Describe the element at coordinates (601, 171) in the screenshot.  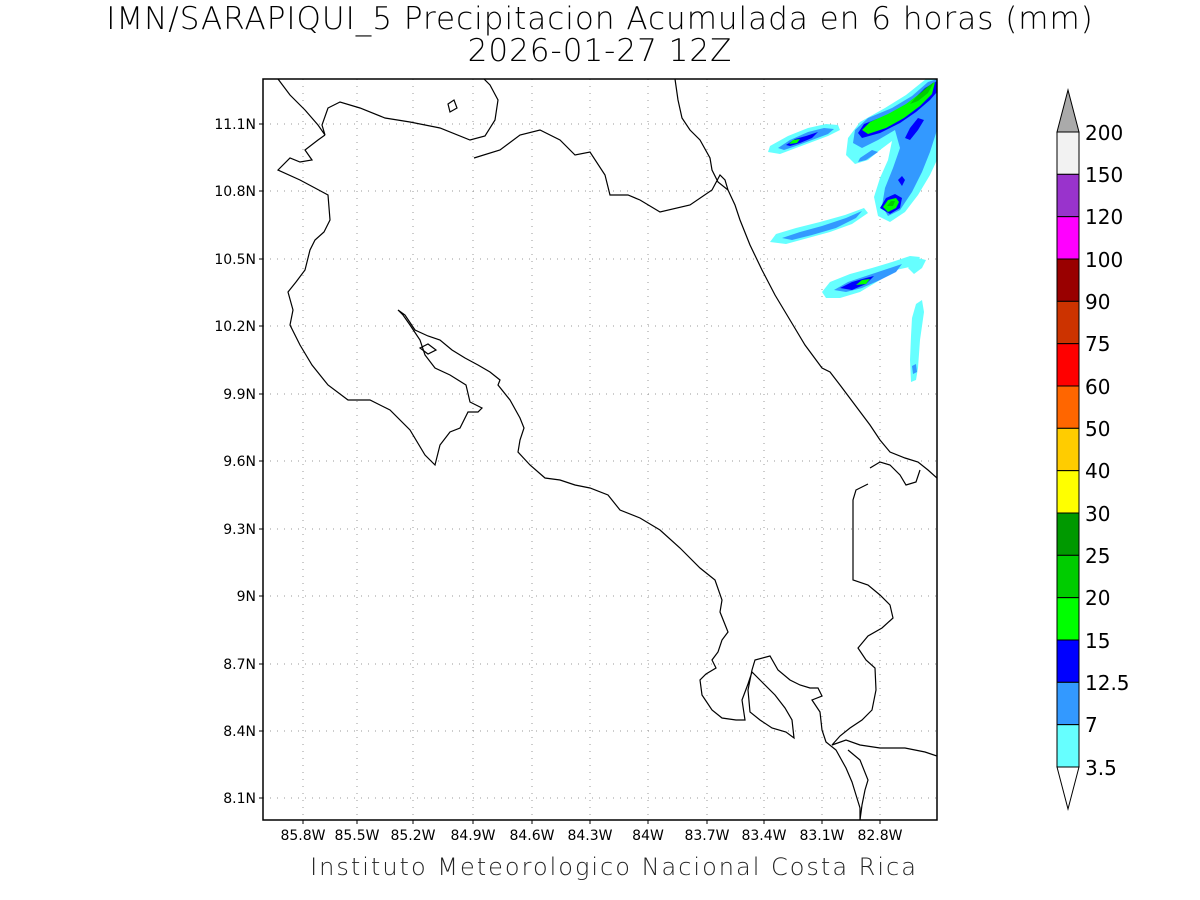
I see `nicaragua-border` at that location.